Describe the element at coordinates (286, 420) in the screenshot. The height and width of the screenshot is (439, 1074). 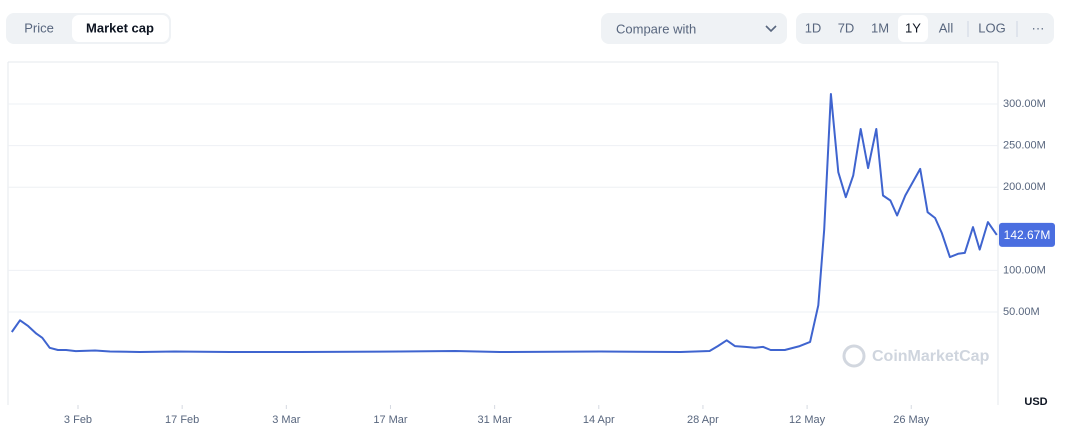
I see `x-tick-label: 3 Mar` at that location.